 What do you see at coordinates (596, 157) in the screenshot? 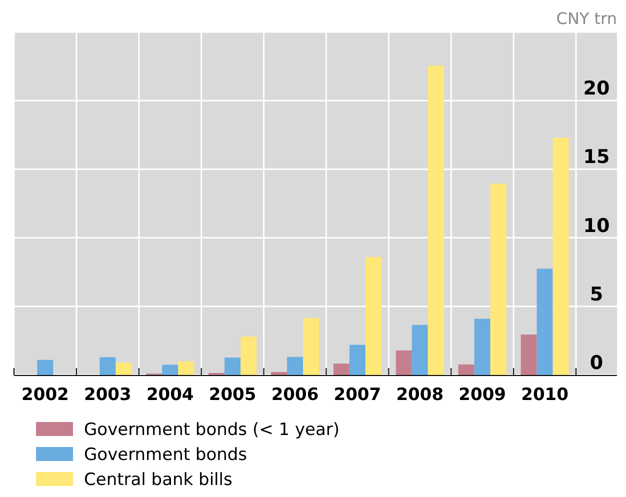
I see `y-tick-label: 15` at bounding box center [596, 157].